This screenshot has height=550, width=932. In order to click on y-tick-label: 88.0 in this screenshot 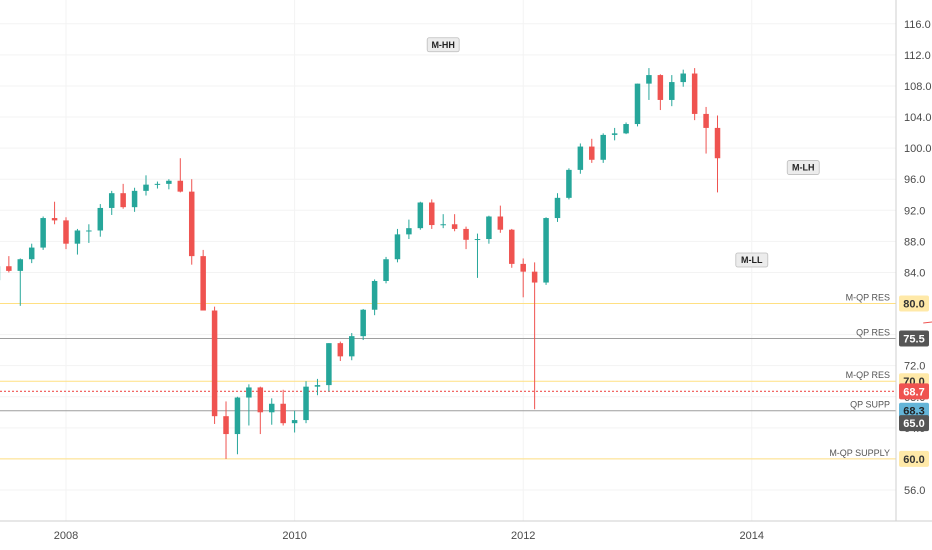, I will do `click(914, 242)`.